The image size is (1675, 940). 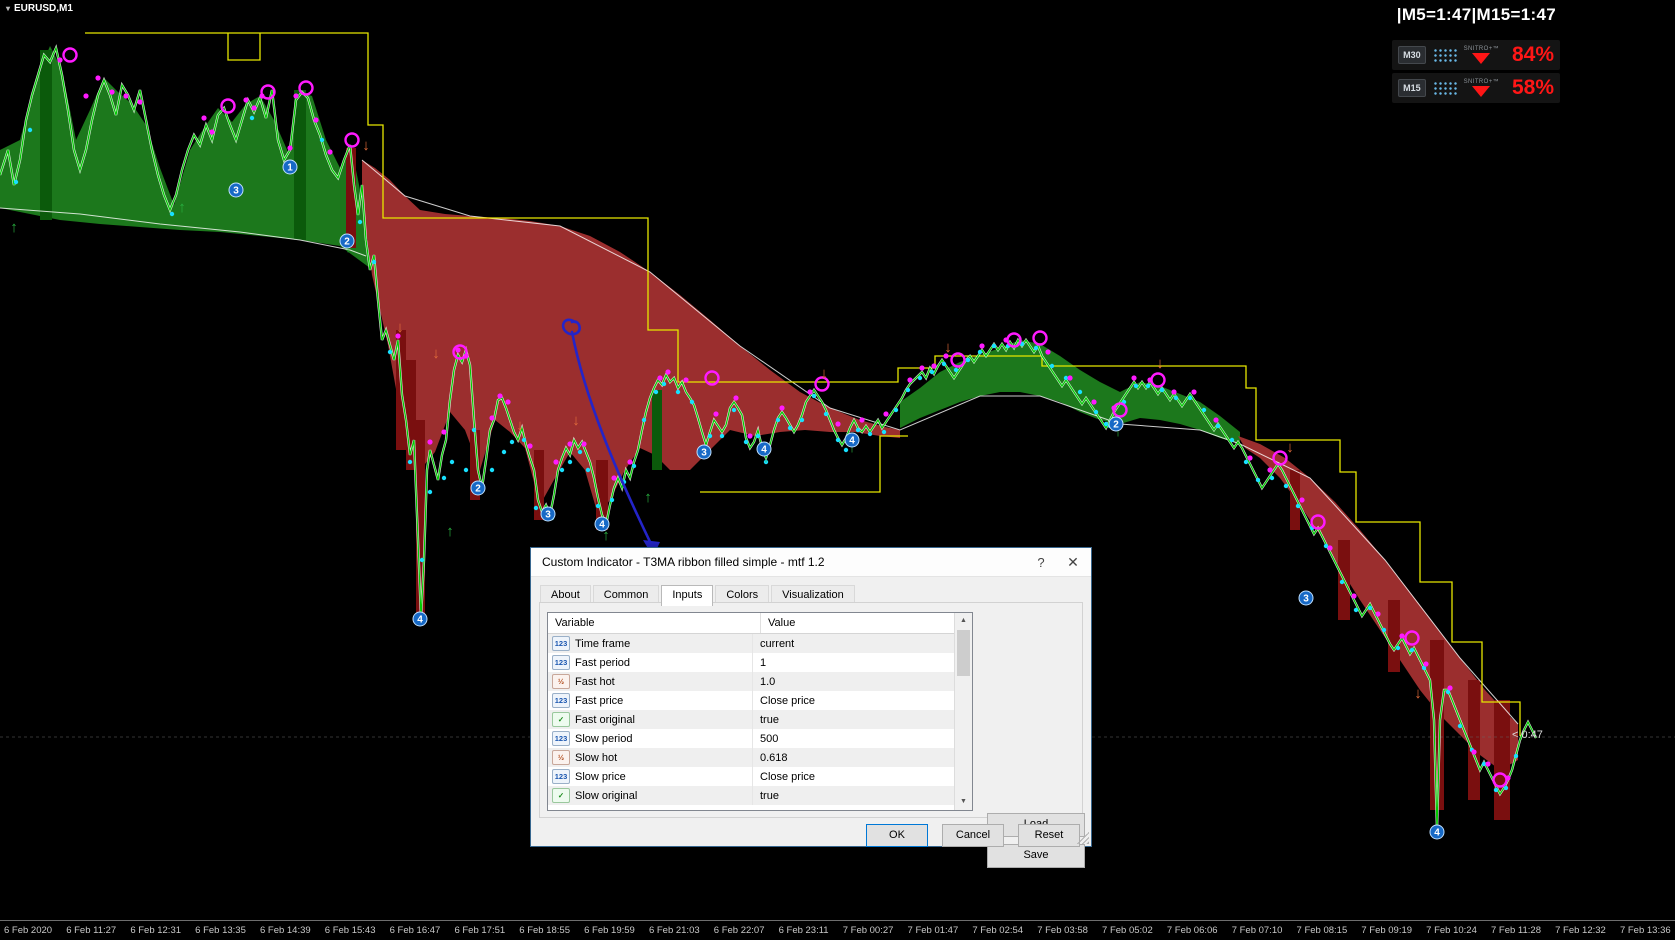 What do you see at coordinates (963, 653) in the screenshot?
I see `scroll-thumb` at bounding box center [963, 653].